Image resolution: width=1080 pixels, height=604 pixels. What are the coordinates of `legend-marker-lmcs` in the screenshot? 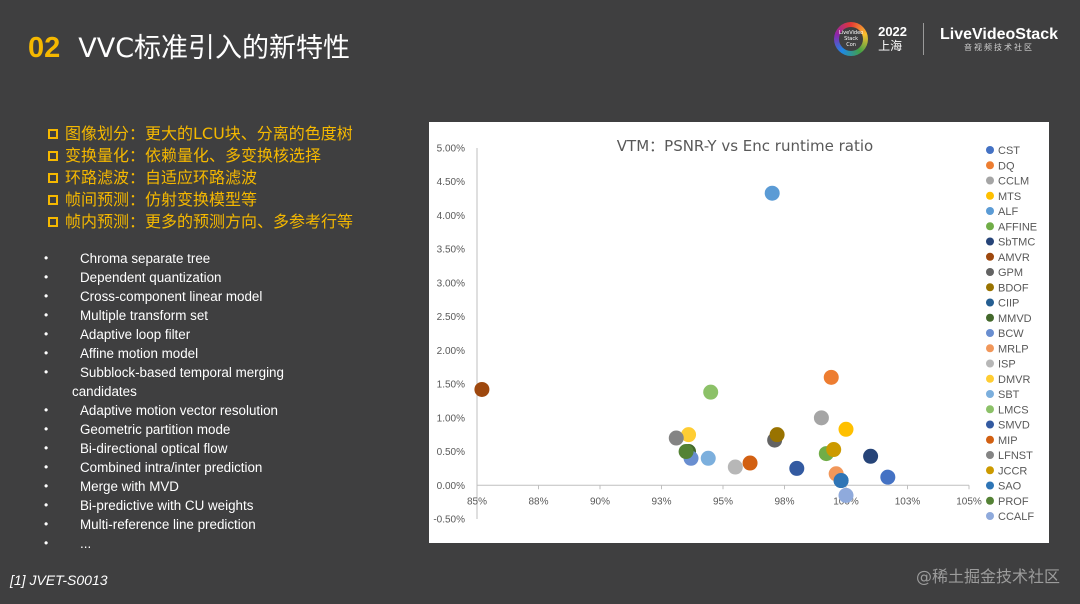 It's located at (990, 409).